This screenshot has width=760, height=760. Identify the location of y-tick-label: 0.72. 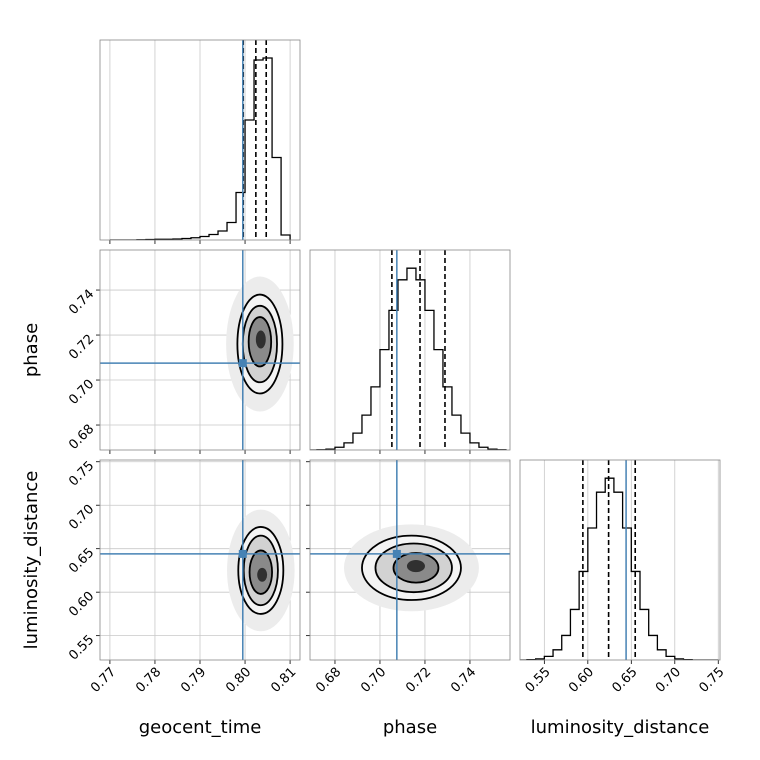
(81, 347).